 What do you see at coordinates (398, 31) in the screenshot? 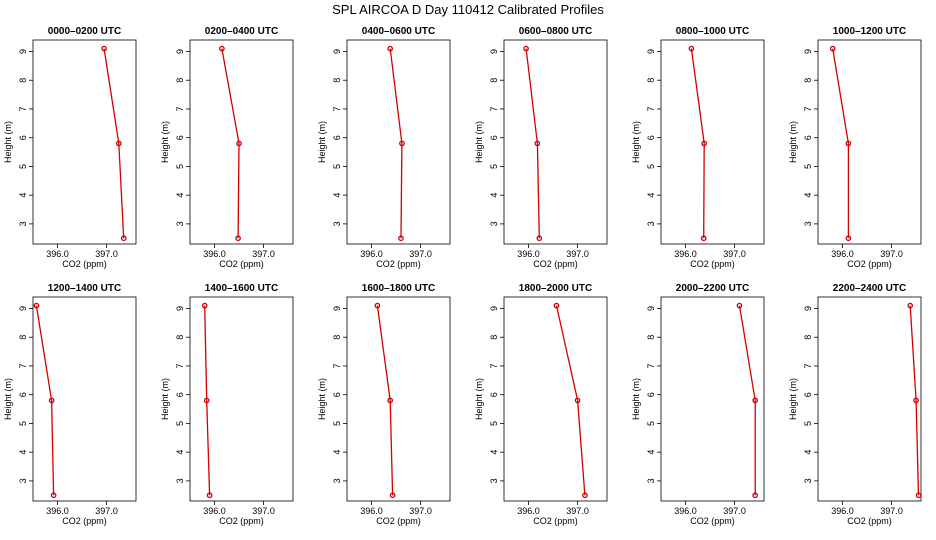
I see `panel-title: 0400–0600 UTC` at bounding box center [398, 31].